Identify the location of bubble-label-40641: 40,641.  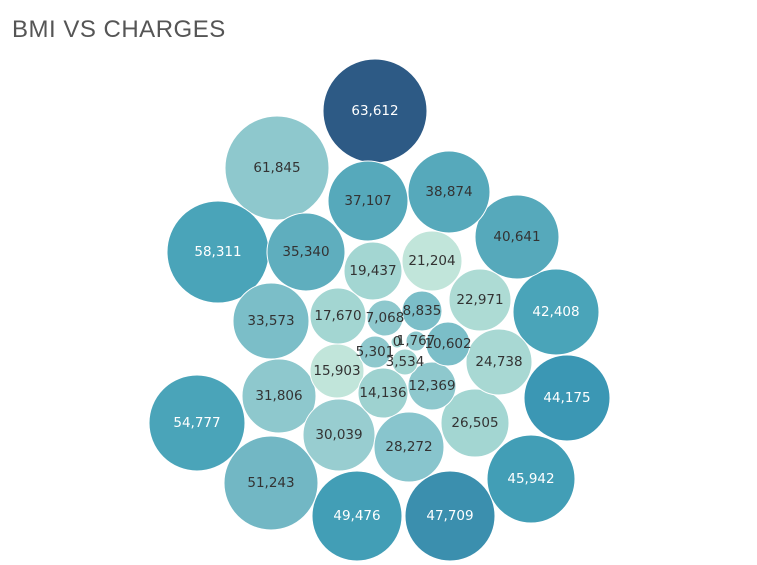
(516, 237).